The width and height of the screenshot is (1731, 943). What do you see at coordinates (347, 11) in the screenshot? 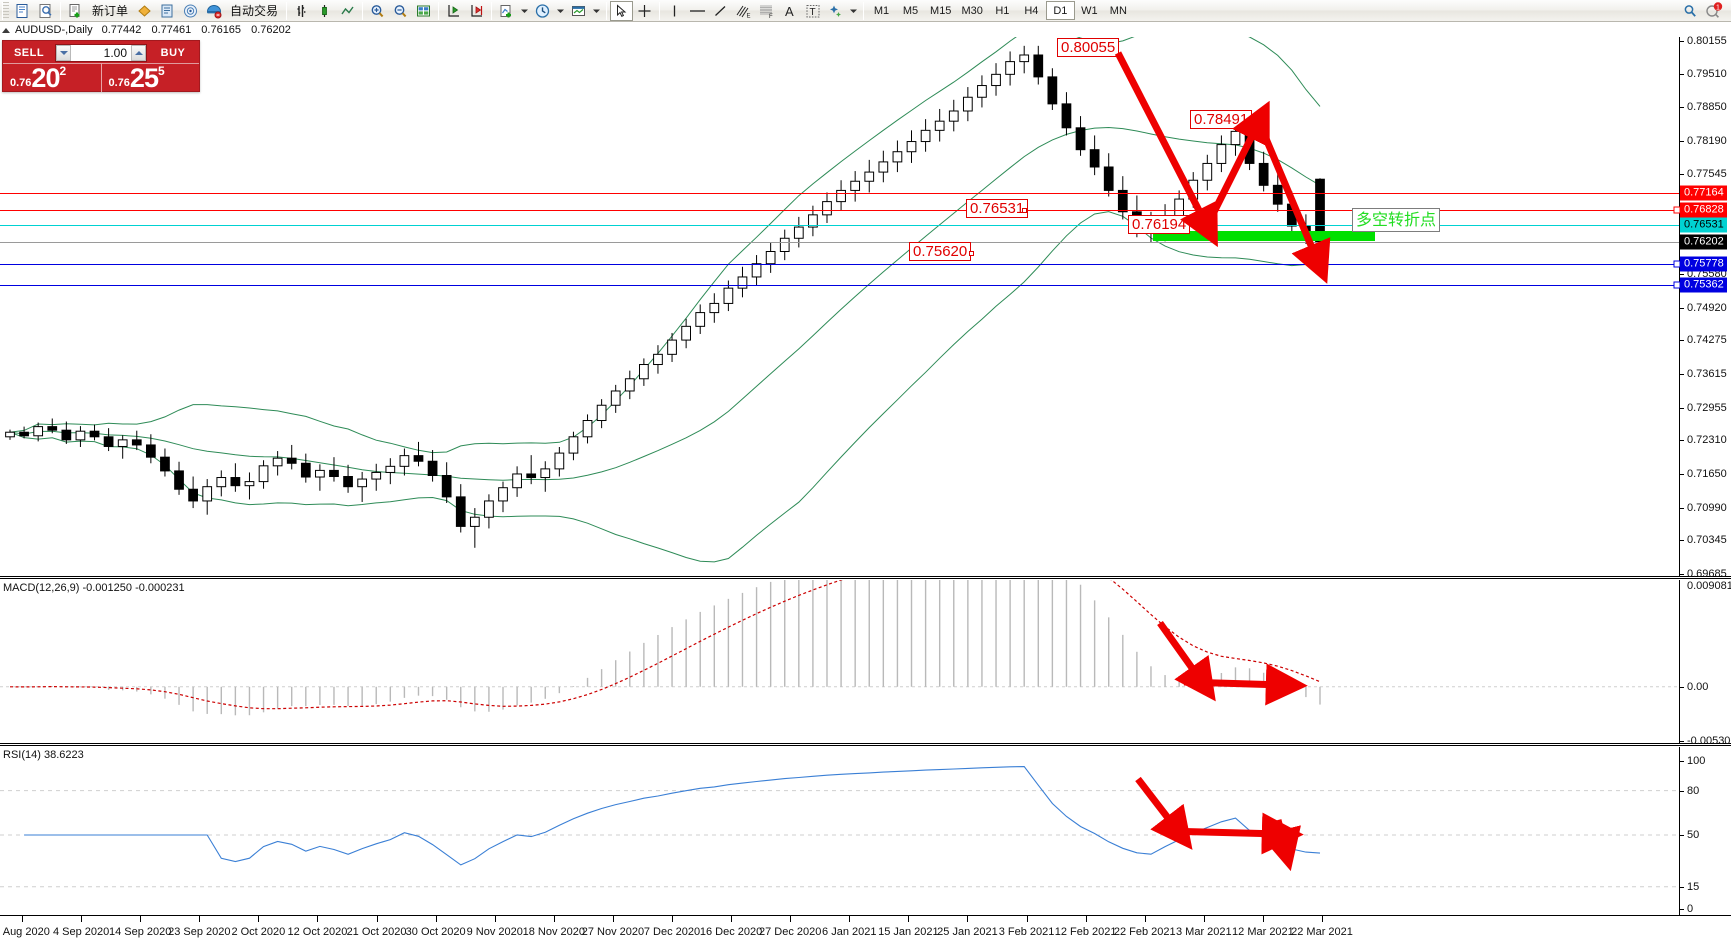
I see `line-chart-icon` at bounding box center [347, 11].